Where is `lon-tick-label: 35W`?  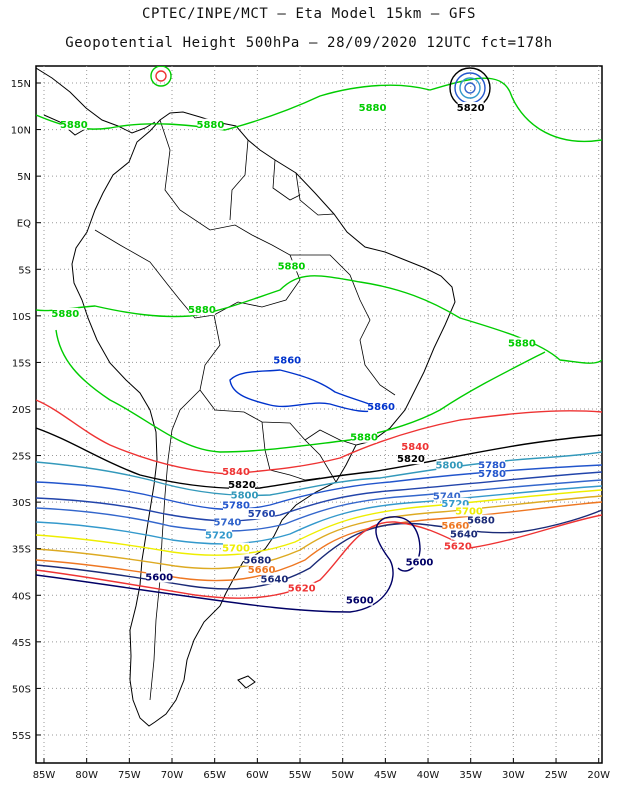 lon-tick-label: 35W is located at coordinates (470, 775).